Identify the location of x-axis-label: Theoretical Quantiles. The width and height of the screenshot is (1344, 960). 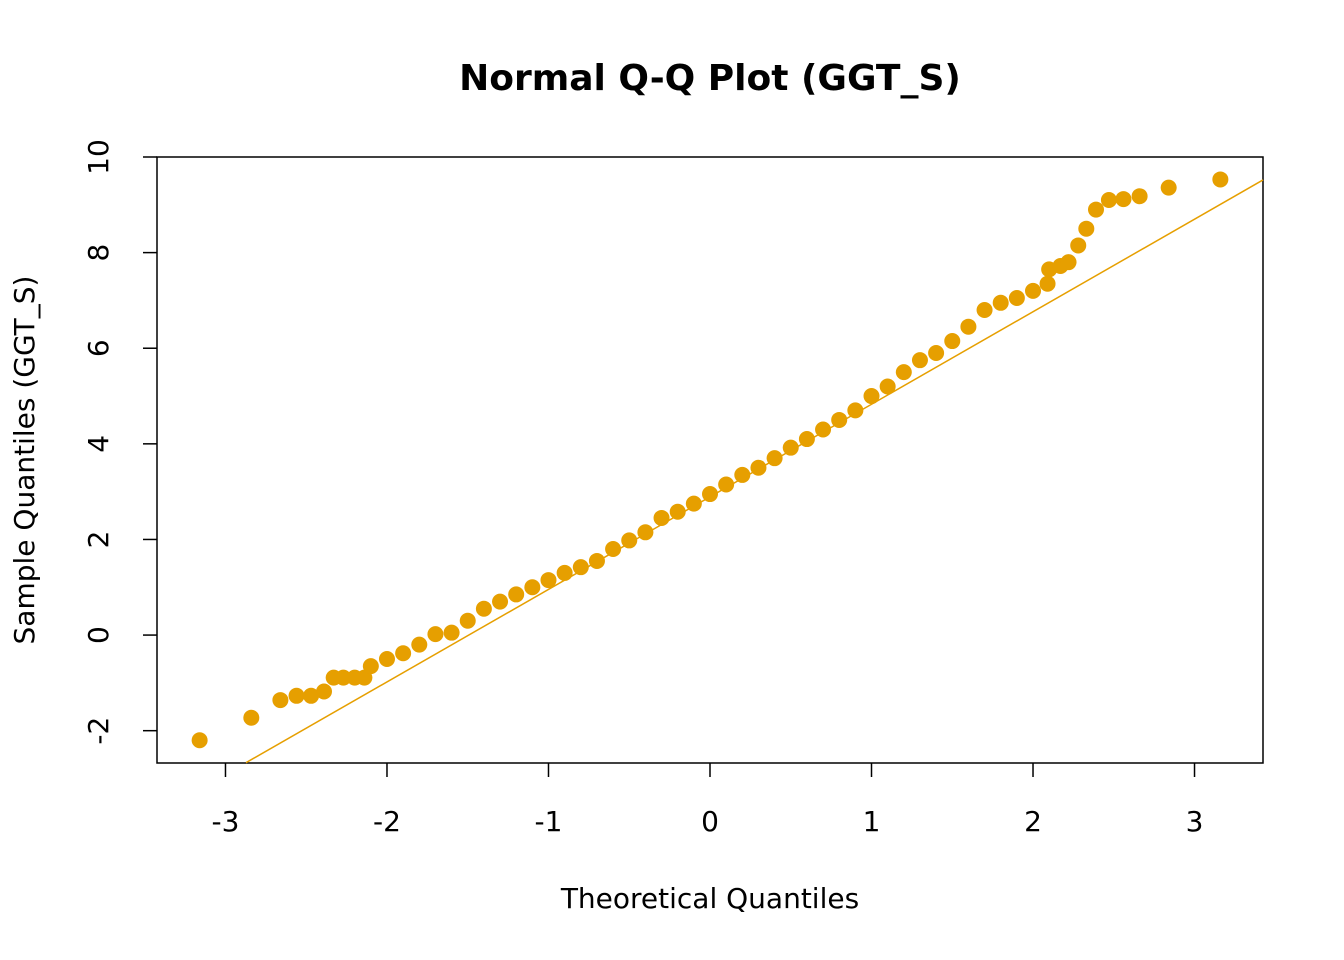
(709, 898).